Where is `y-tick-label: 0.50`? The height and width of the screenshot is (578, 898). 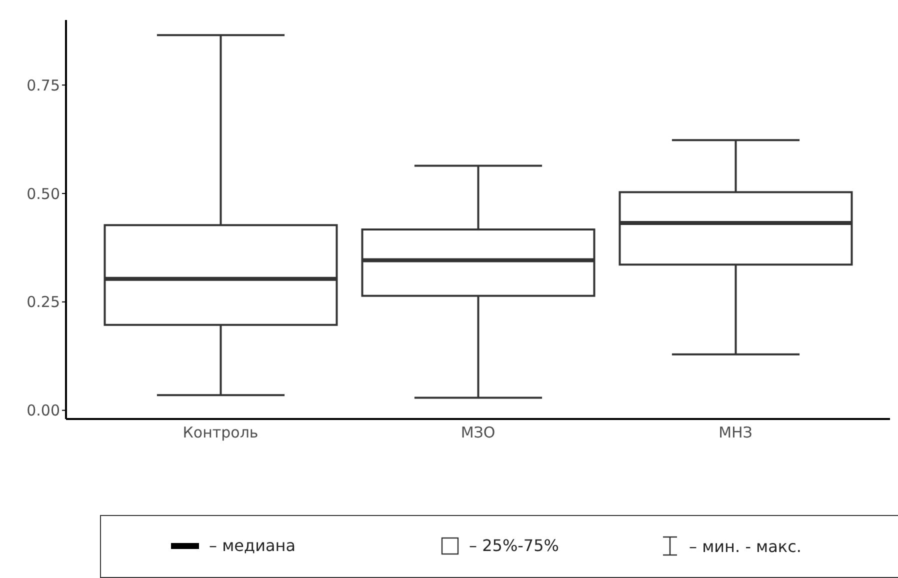
y-tick-label: 0.50 is located at coordinates (43, 193).